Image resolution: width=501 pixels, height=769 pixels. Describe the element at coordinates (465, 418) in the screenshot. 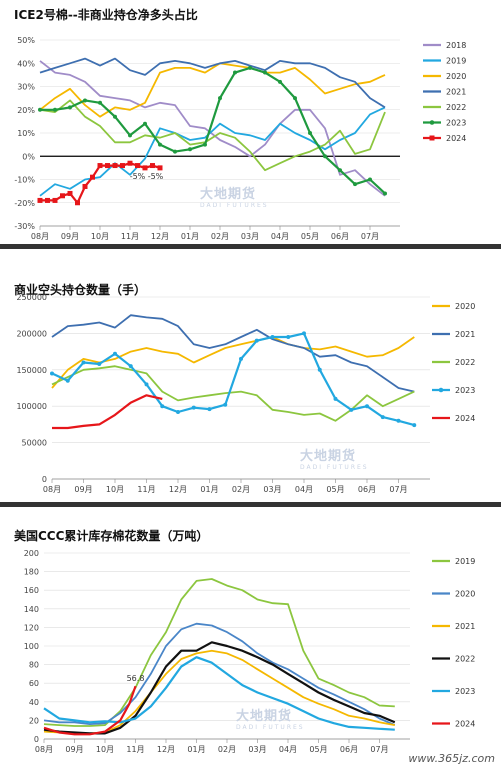

I see `legend-label-2024: 2024` at that location.